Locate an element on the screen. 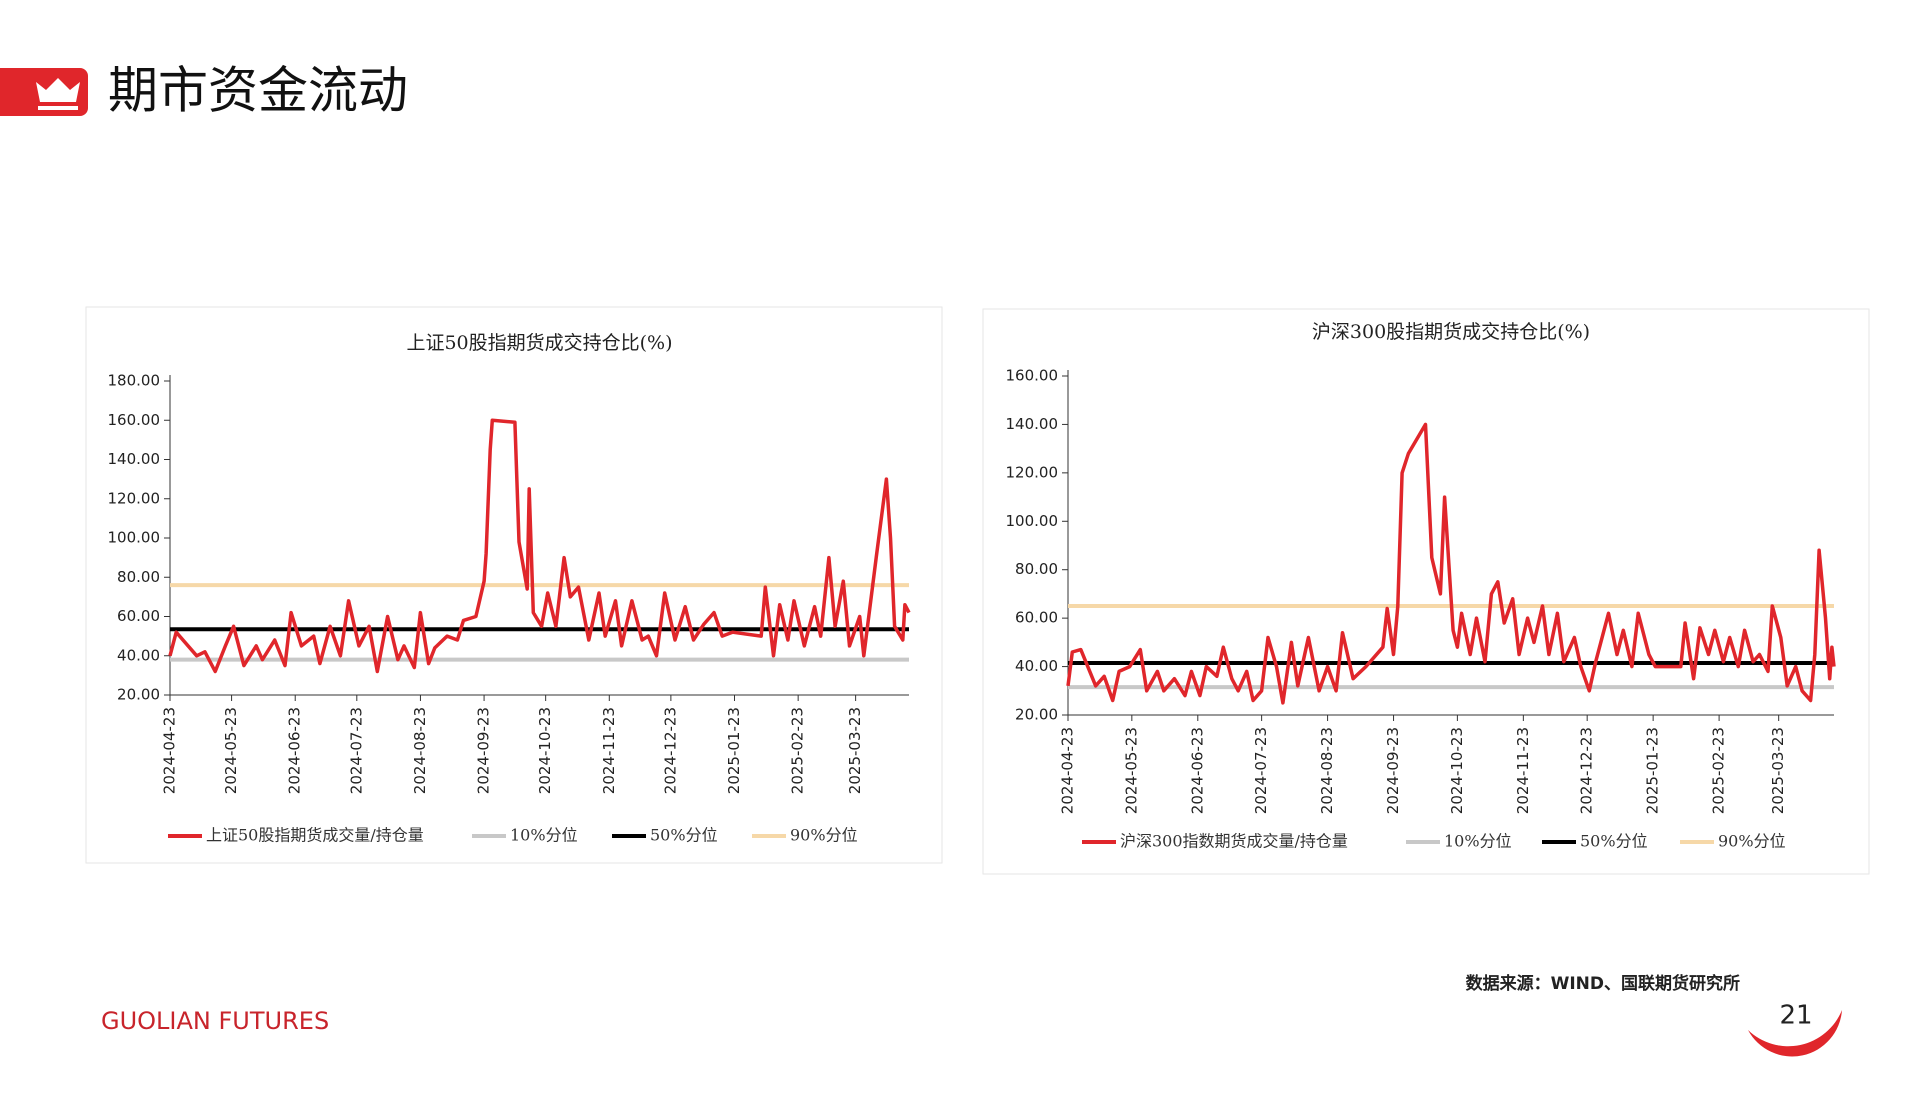 The width and height of the screenshot is (1919, 1114). page-number: 21 is located at coordinates (1795, 1016).